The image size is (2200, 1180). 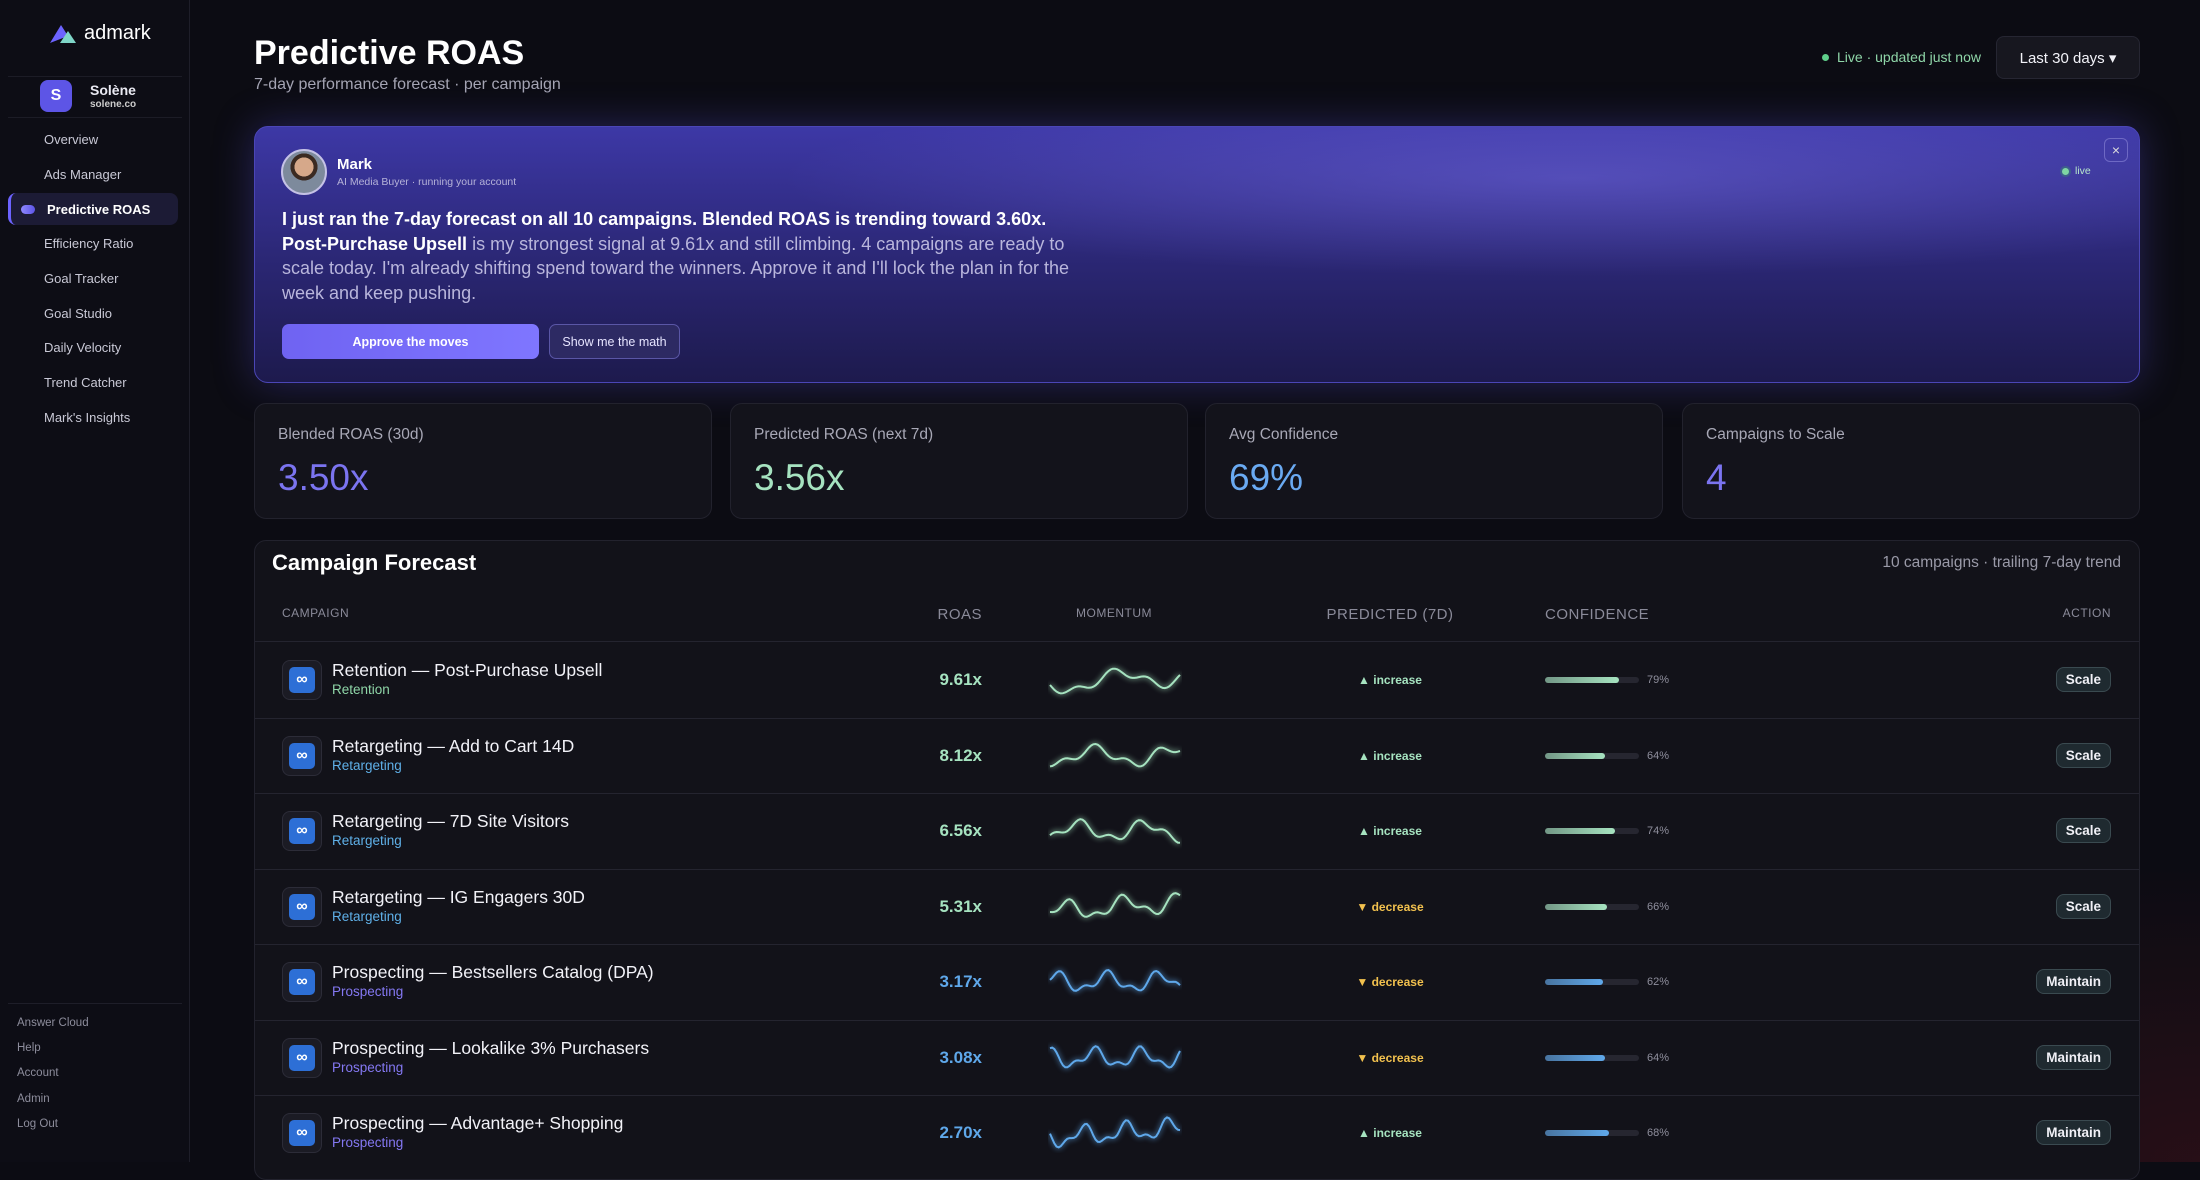 What do you see at coordinates (1284, 434) in the screenshot?
I see `kpi-label: Avg Confidence` at bounding box center [1284, 434].